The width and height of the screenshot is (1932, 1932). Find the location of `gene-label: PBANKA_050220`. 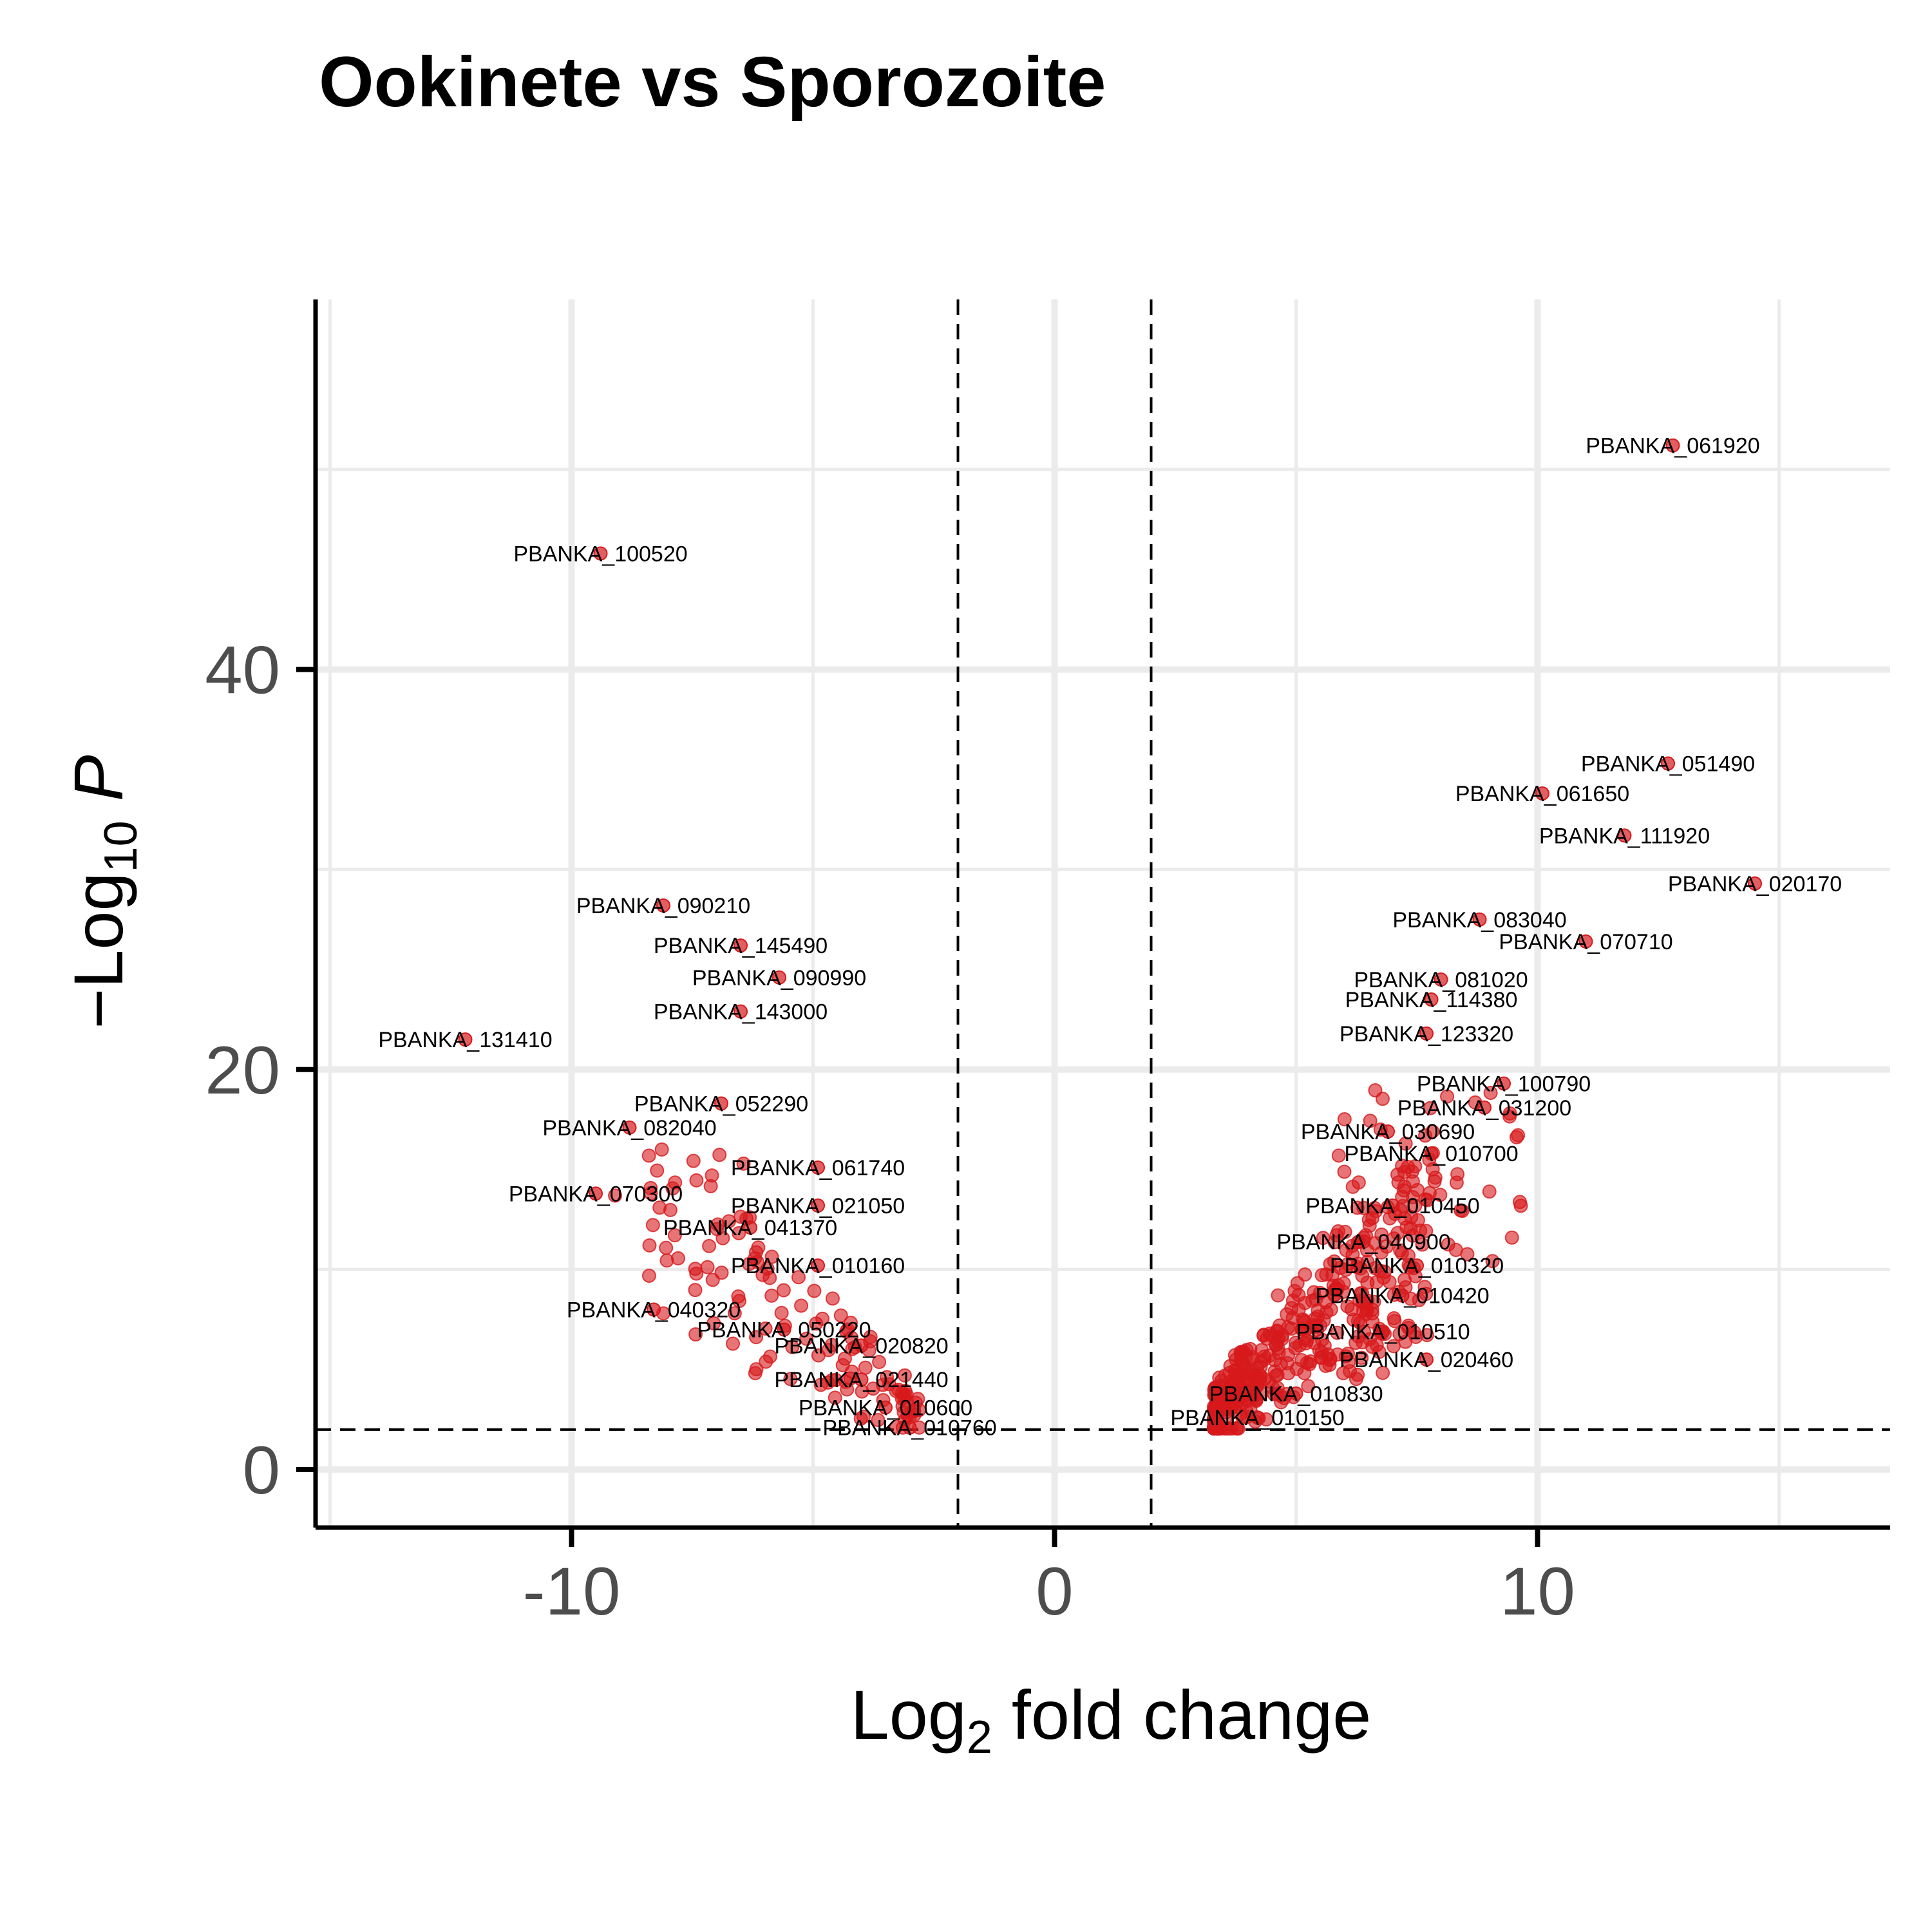

gene-label: PBANKA_050220 is located at coordinates (784, 1331).